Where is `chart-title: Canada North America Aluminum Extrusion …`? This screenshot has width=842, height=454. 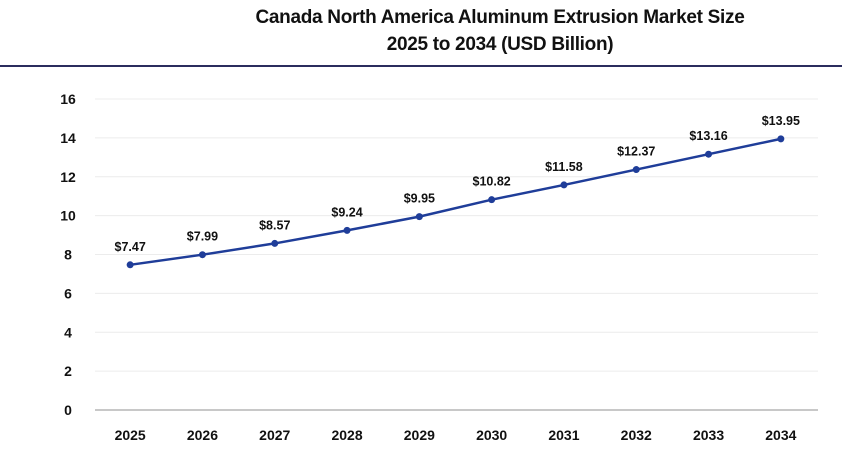
chart-title: Canada North America Aluminum Extrusion … is located at coordinates (500, 31).